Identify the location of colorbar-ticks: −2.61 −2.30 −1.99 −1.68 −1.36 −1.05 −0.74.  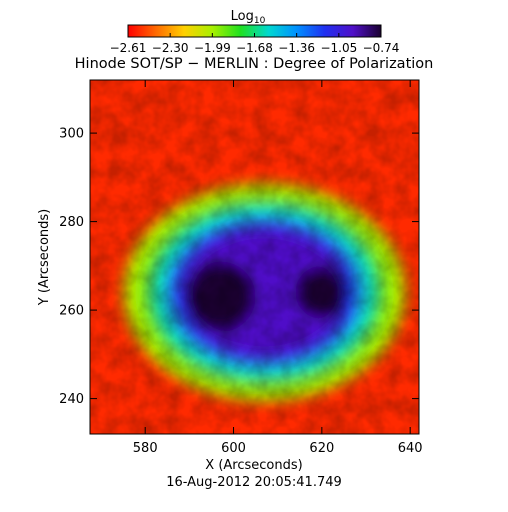
(255, 44).